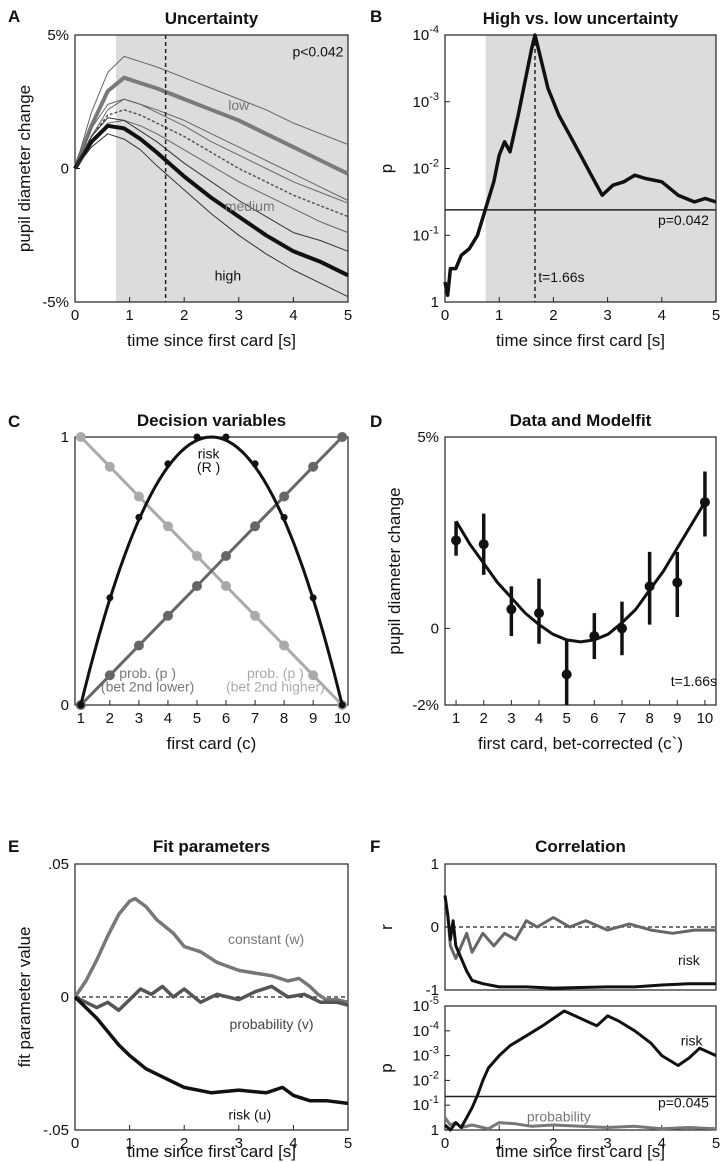 This screenshot has height=1162, width=721. I want to click on annotation: p<0.042, so click(317, 51).